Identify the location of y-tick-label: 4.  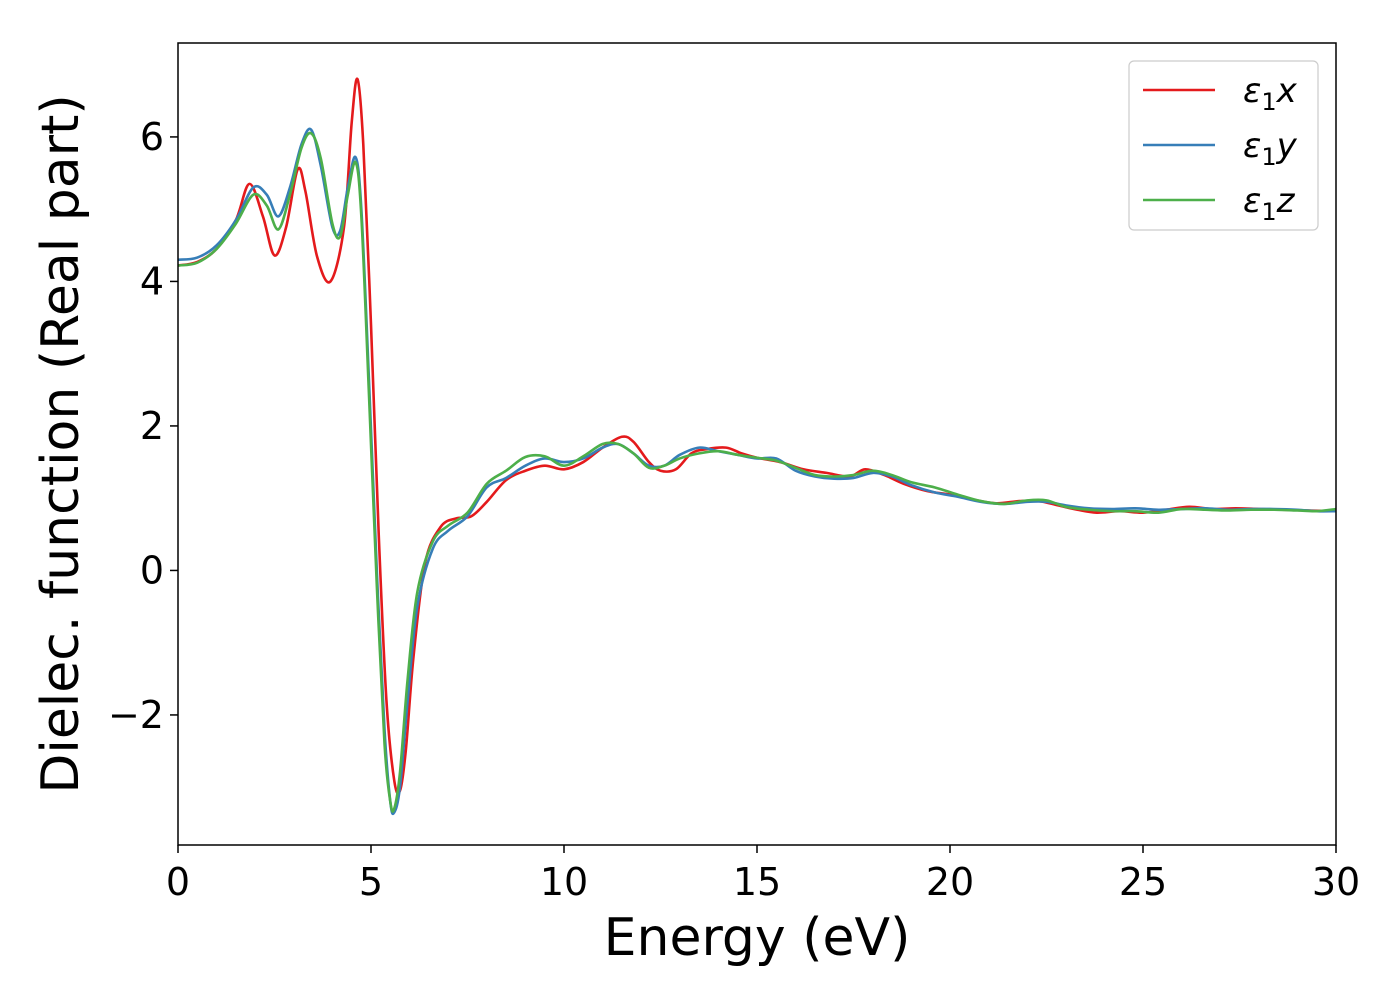
(152, 281).